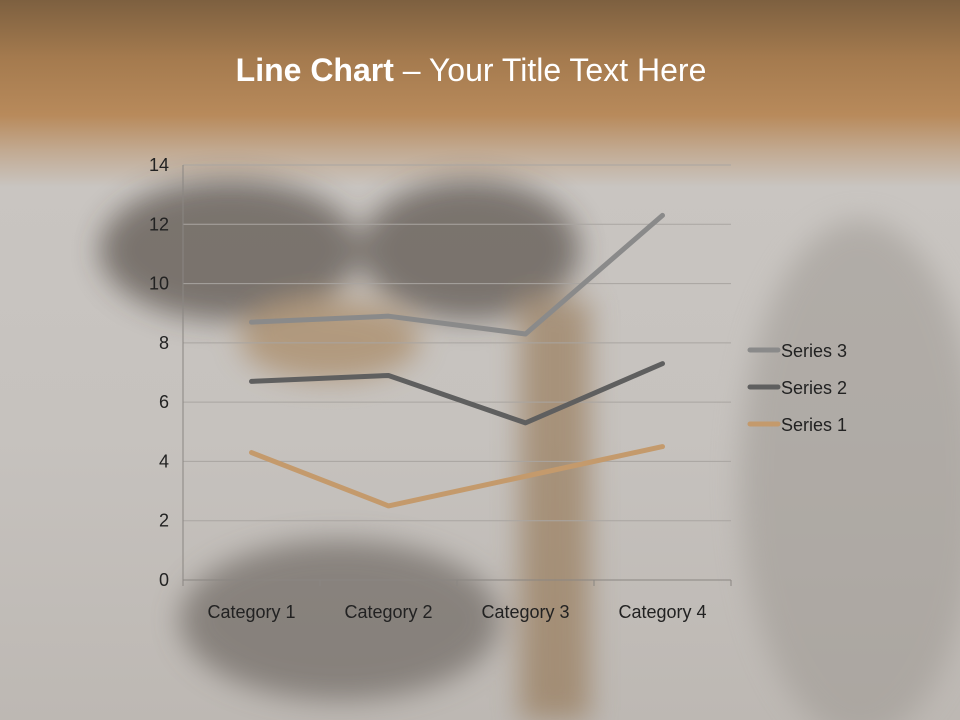  Describe the element at coordinates (164, 402) in the screenshot. I see `y-tick-label: 6` at that location.